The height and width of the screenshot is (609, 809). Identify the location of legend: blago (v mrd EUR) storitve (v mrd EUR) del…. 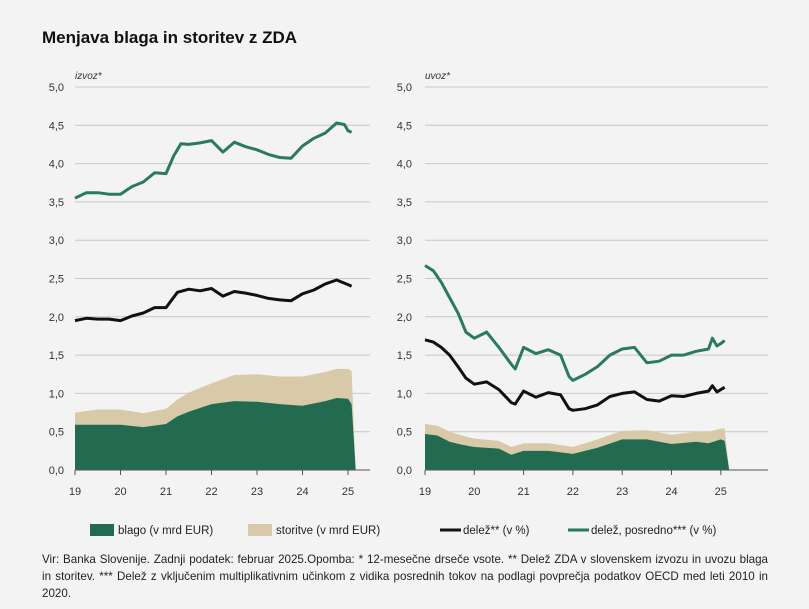
(403, 530).